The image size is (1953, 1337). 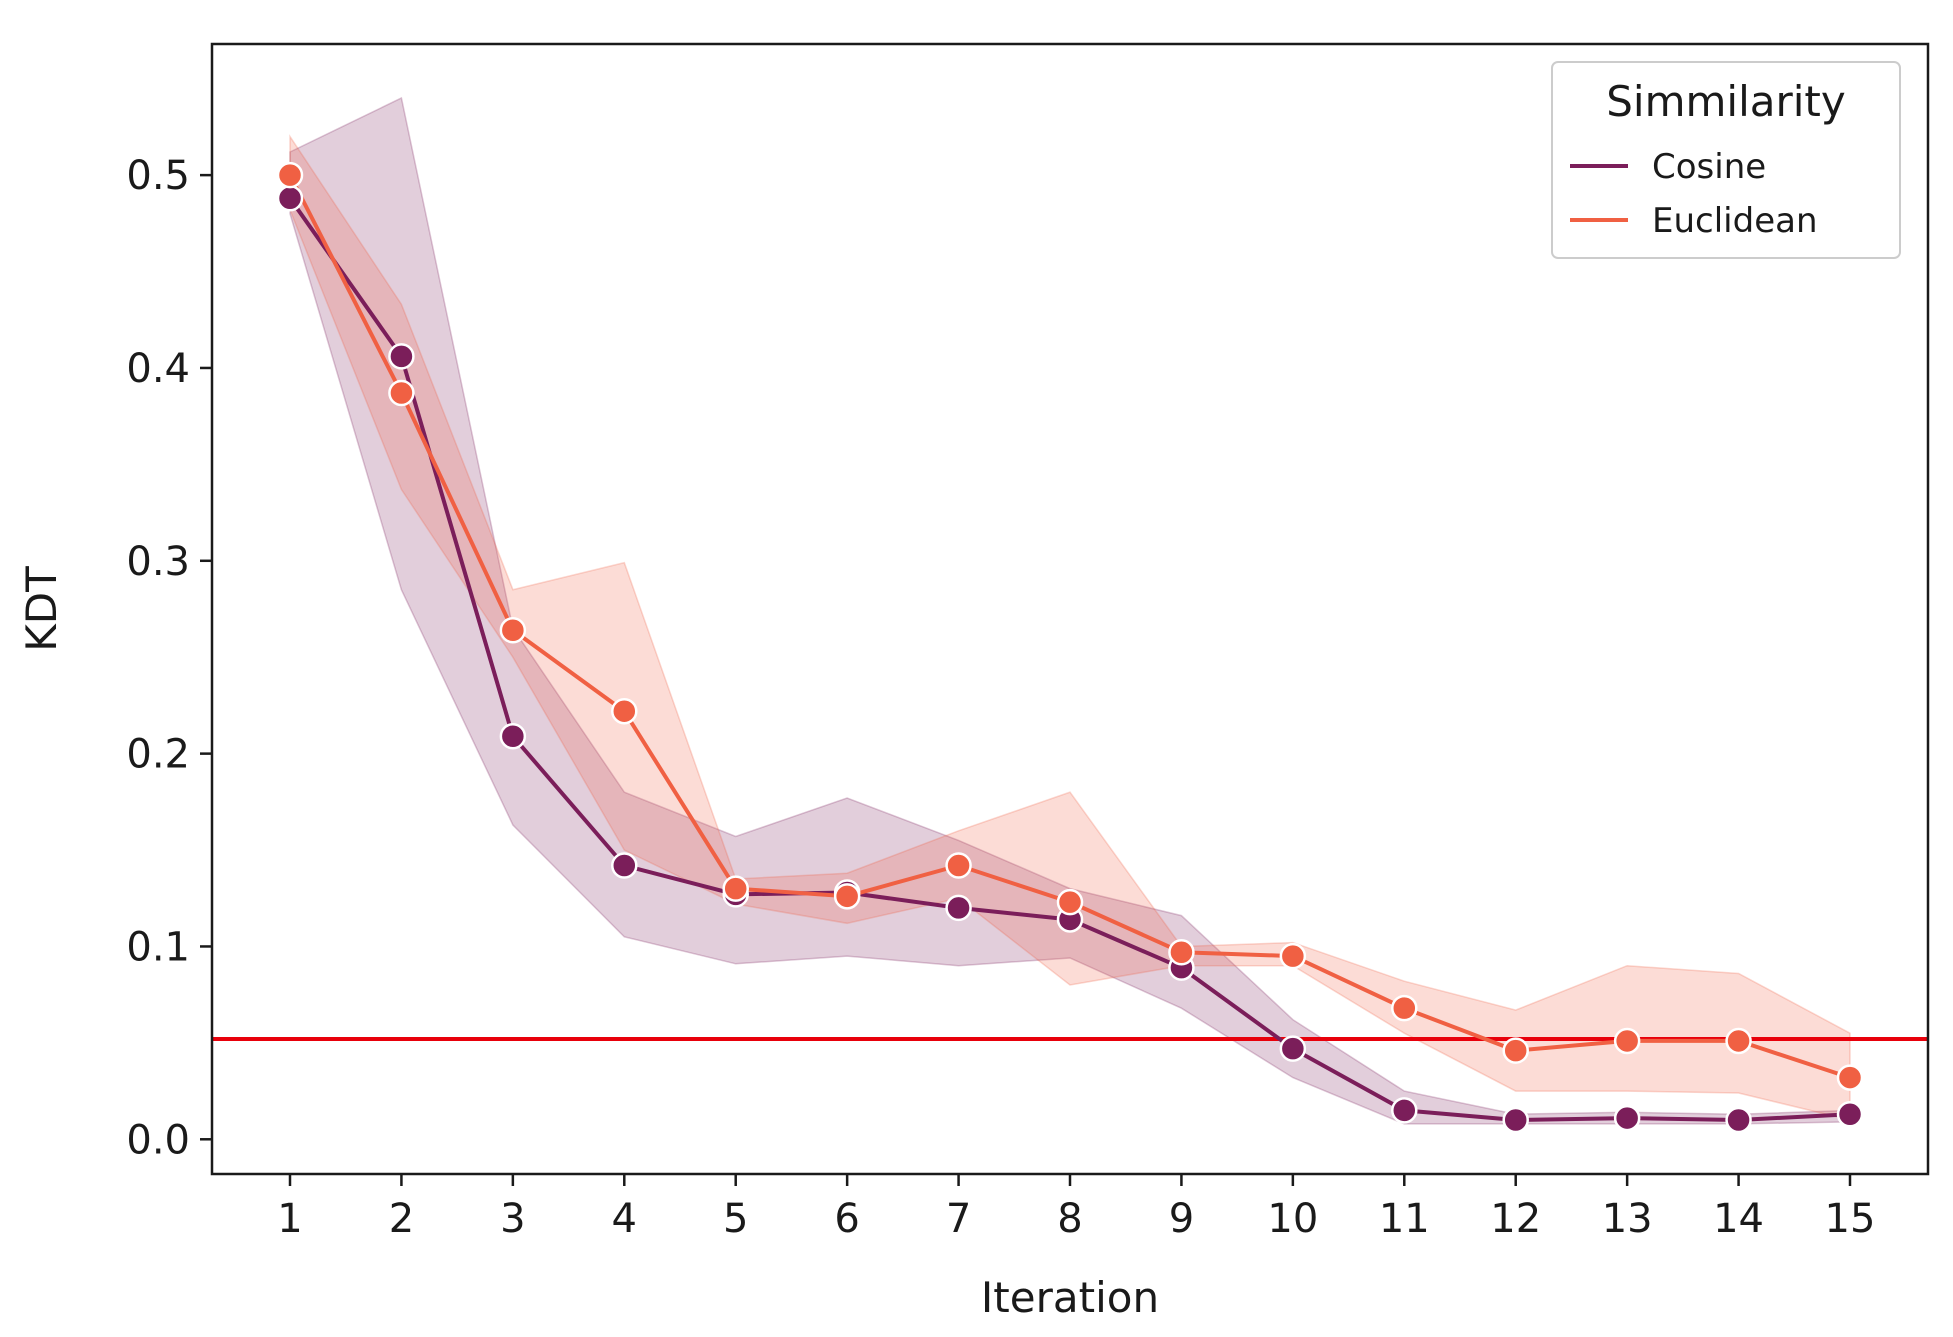 What do you see at coordinates (1070, 1297) in the screenshot?
I see `x-axis-title: Iteration` at bounding box center [1070, 1297].